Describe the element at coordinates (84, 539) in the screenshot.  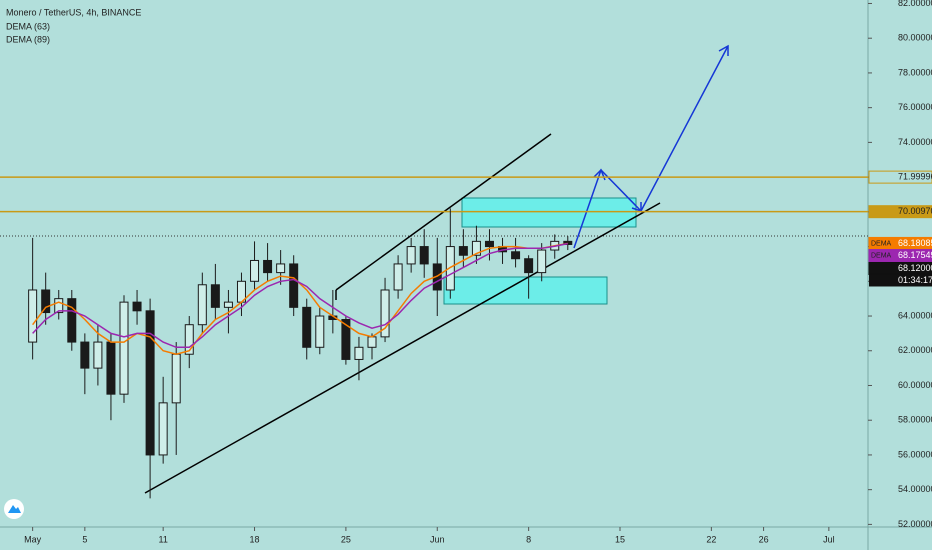
I see `x-tick-label: 5` at that location.